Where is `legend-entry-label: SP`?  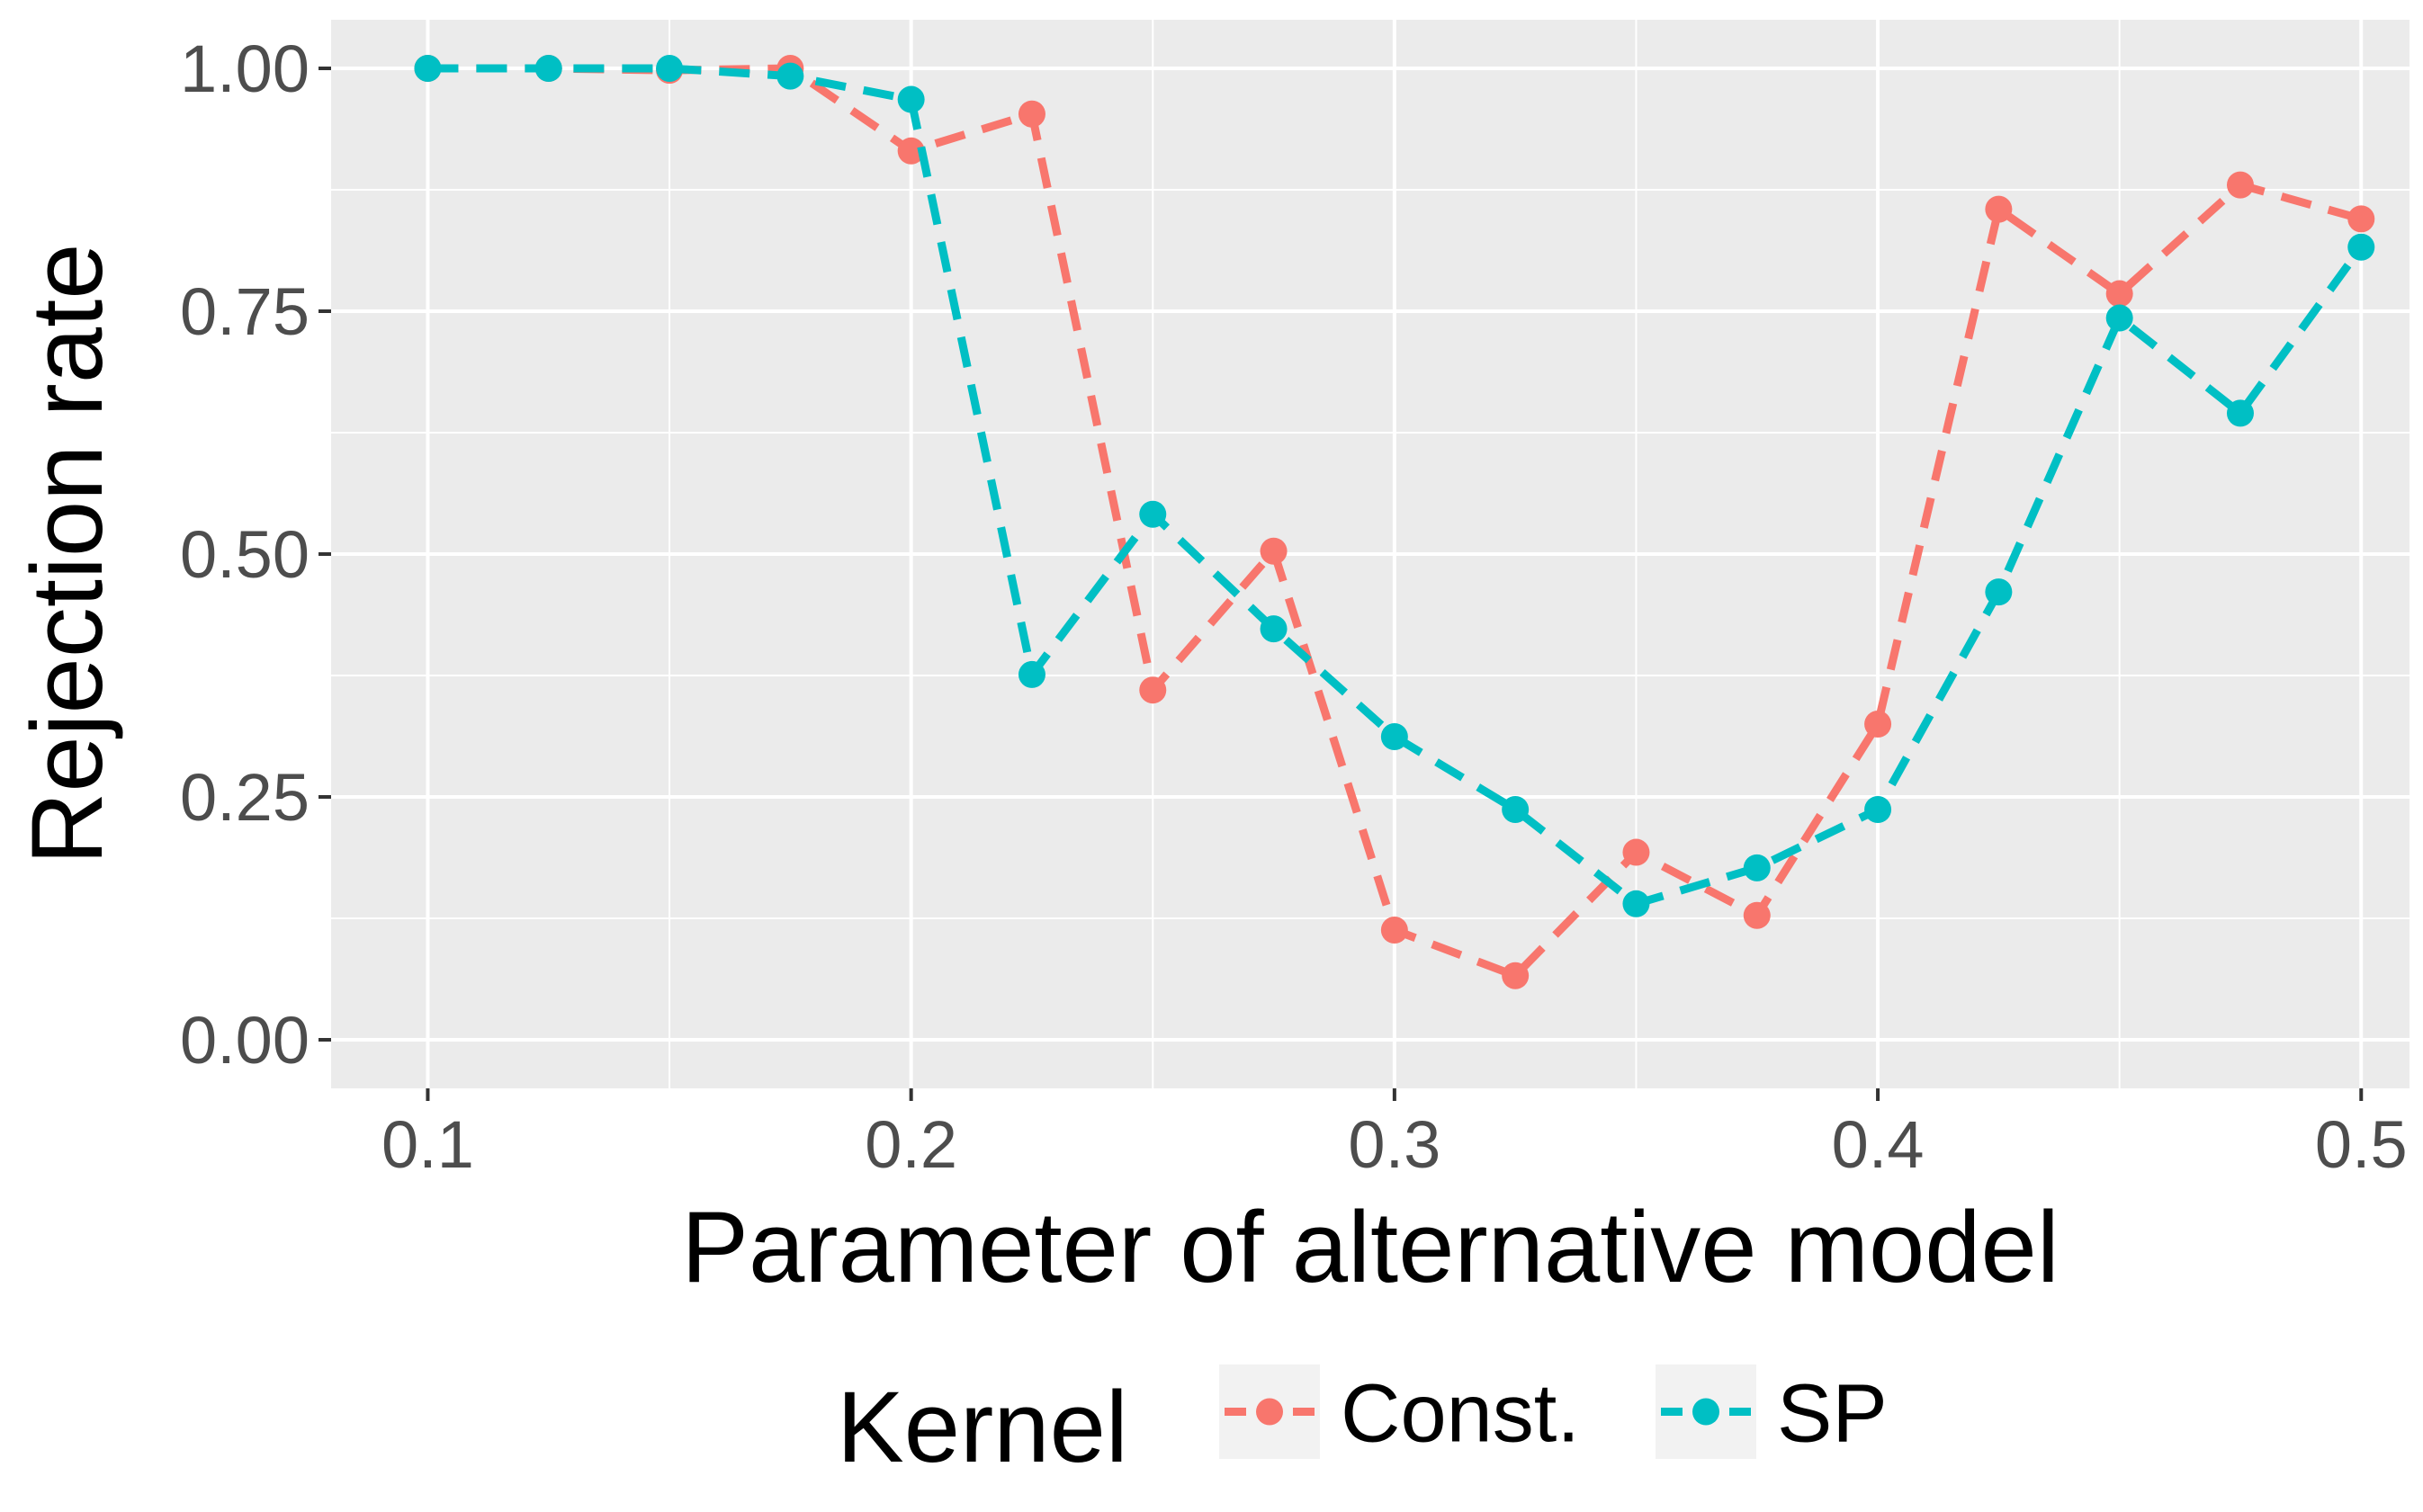
legend-entry-label: SP is located at coordinates (1833, 1414).